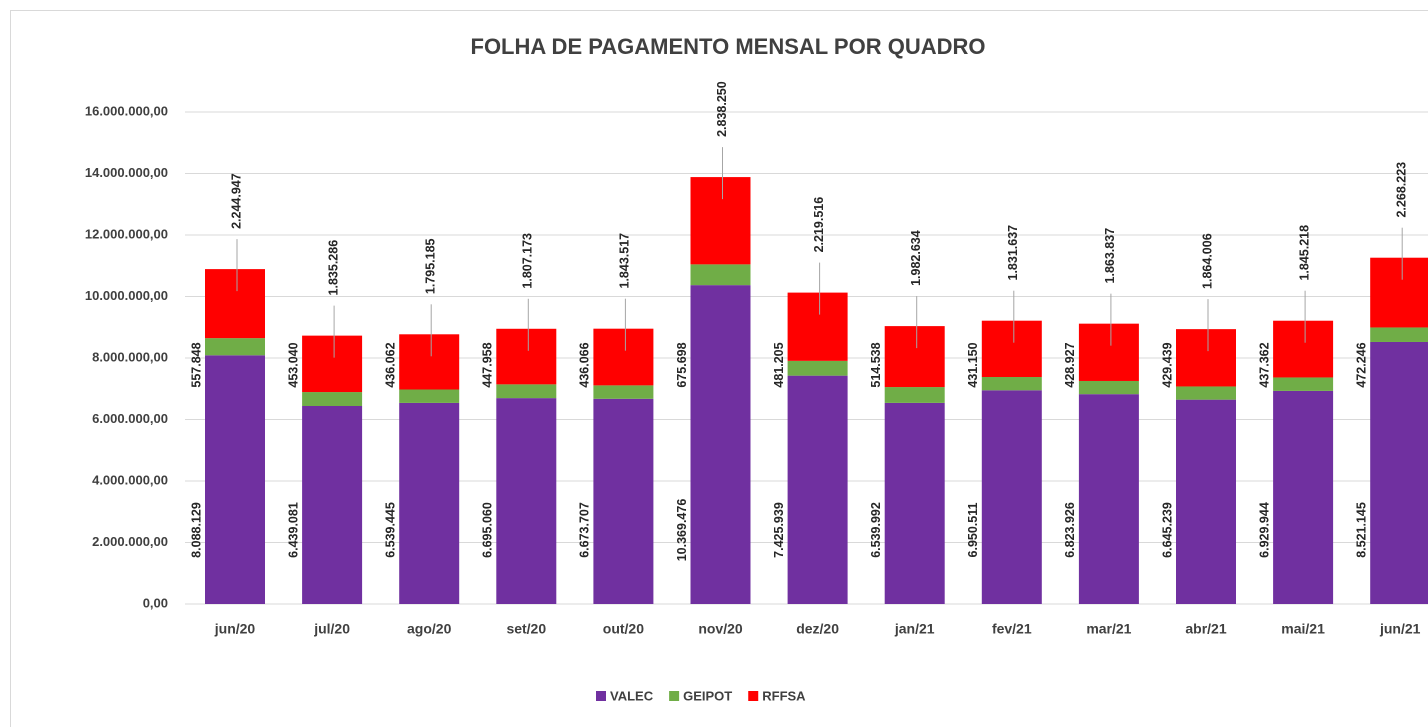 The width and height of the screenshot is (1428, 727). Describe the element at coordinates (1167, 364) in the screenshot. I see `value-label: 429.439` at that location.